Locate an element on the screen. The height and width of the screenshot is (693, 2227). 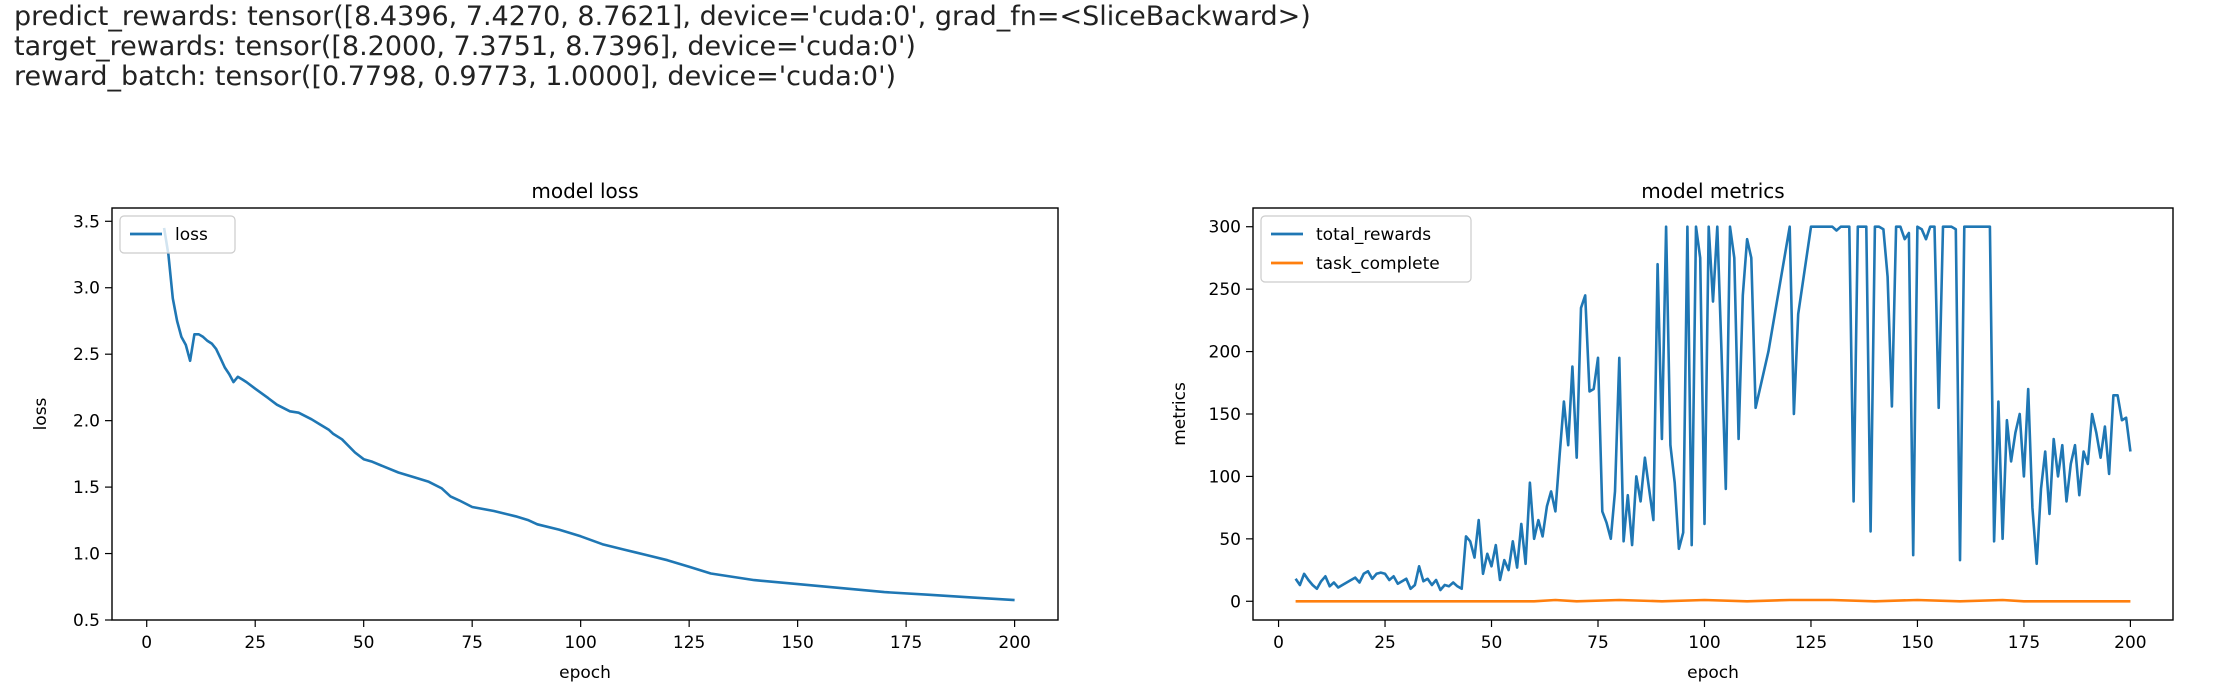
y-tick-label: 2.5 is located at coordinates (86, 355).